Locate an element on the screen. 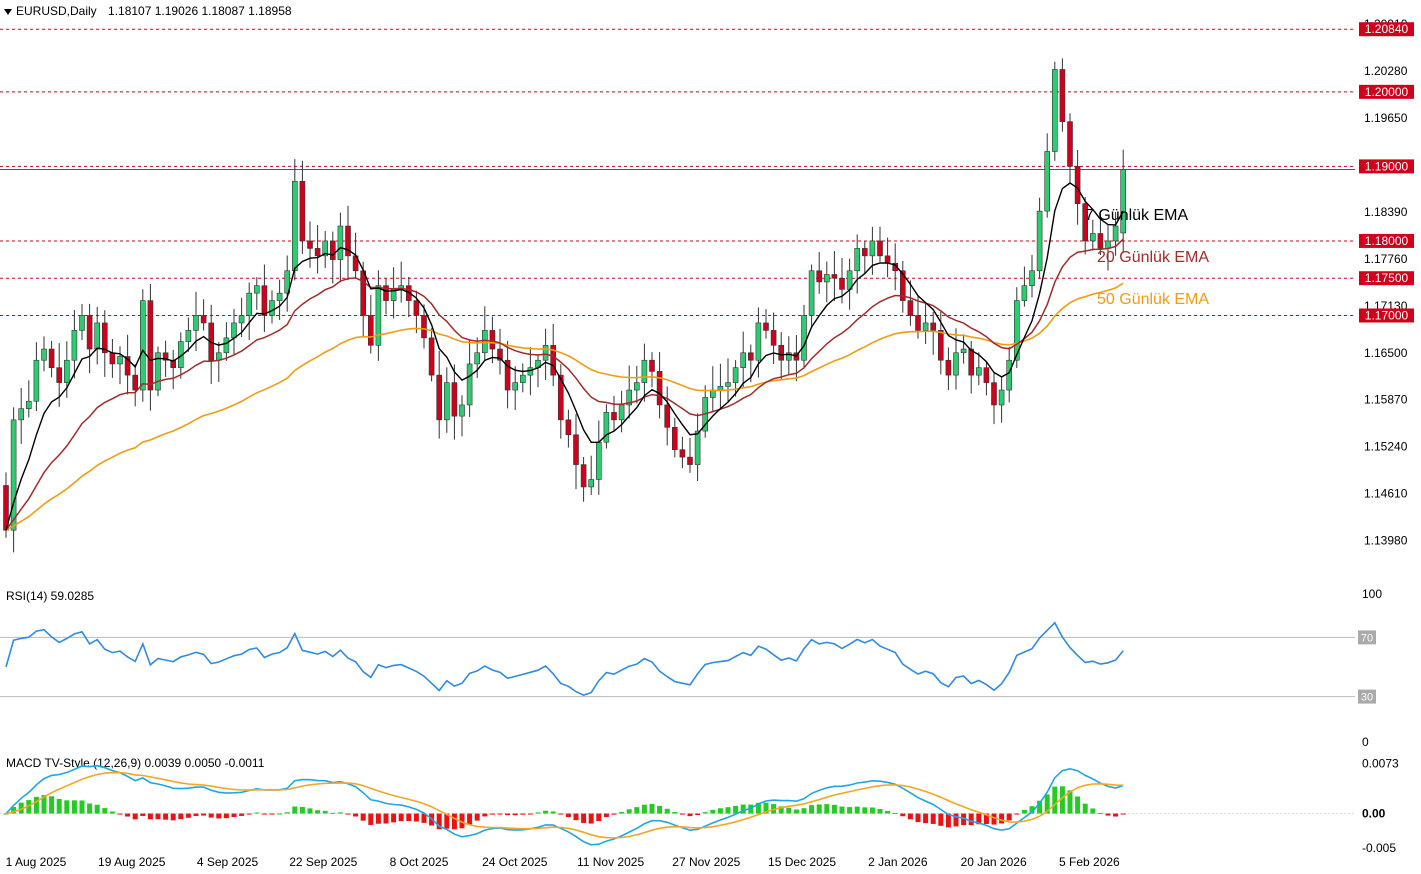 This screenshot has height=874, width=1421. ohlc-values: 1.18107 1.19026 1.18087 1.18958 is located at coordinates (200, 11).